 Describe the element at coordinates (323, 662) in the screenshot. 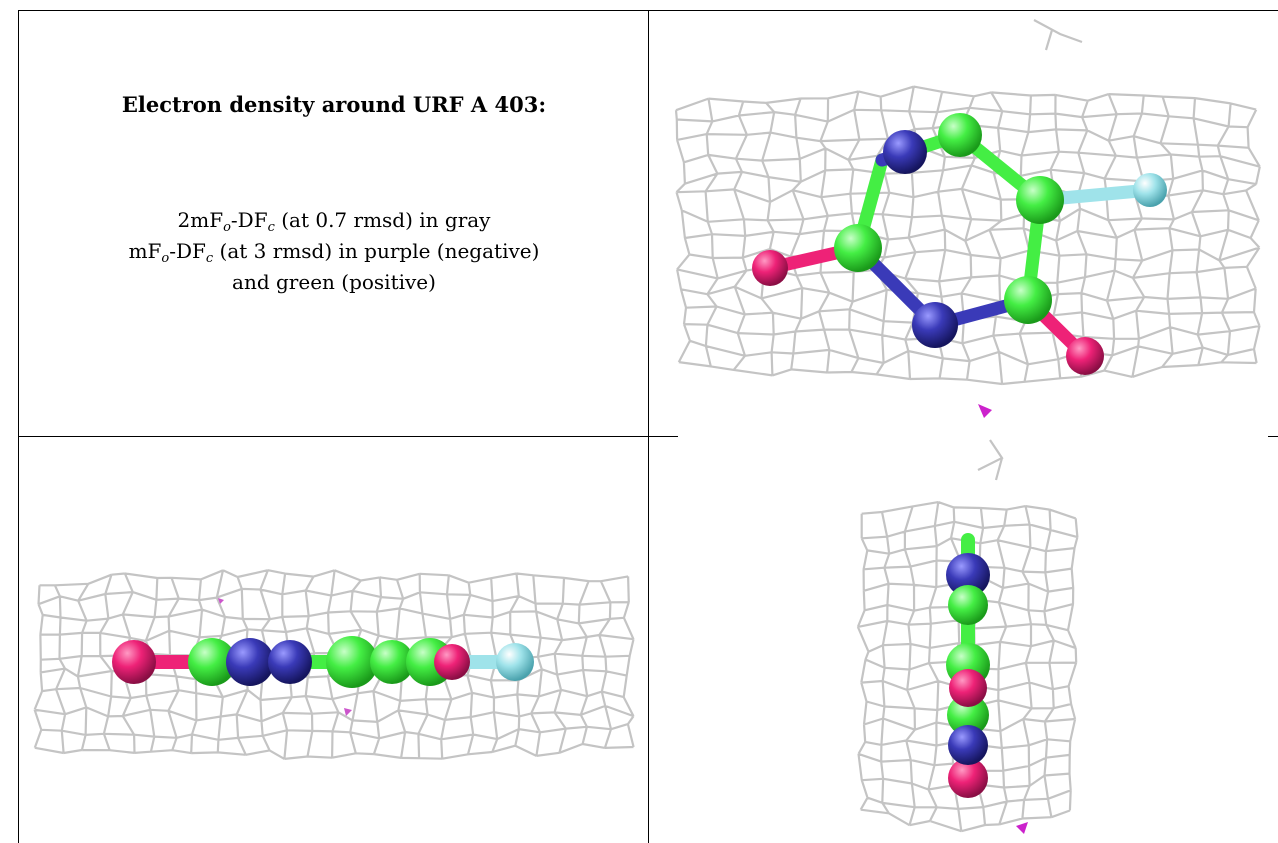

I see `side-view-atoms` at that location.